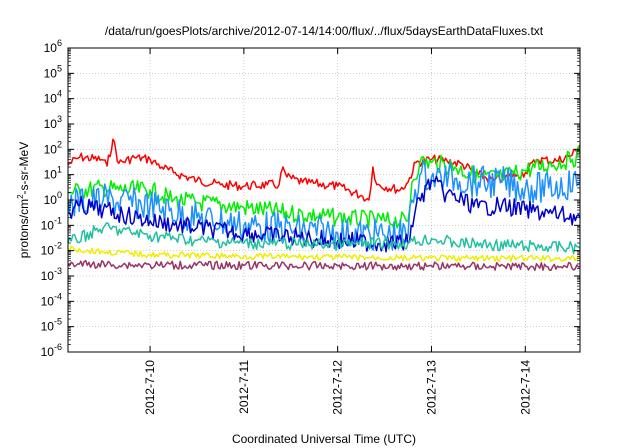  I want to click on y-tick-label-exp: 6, so click(59, 43).